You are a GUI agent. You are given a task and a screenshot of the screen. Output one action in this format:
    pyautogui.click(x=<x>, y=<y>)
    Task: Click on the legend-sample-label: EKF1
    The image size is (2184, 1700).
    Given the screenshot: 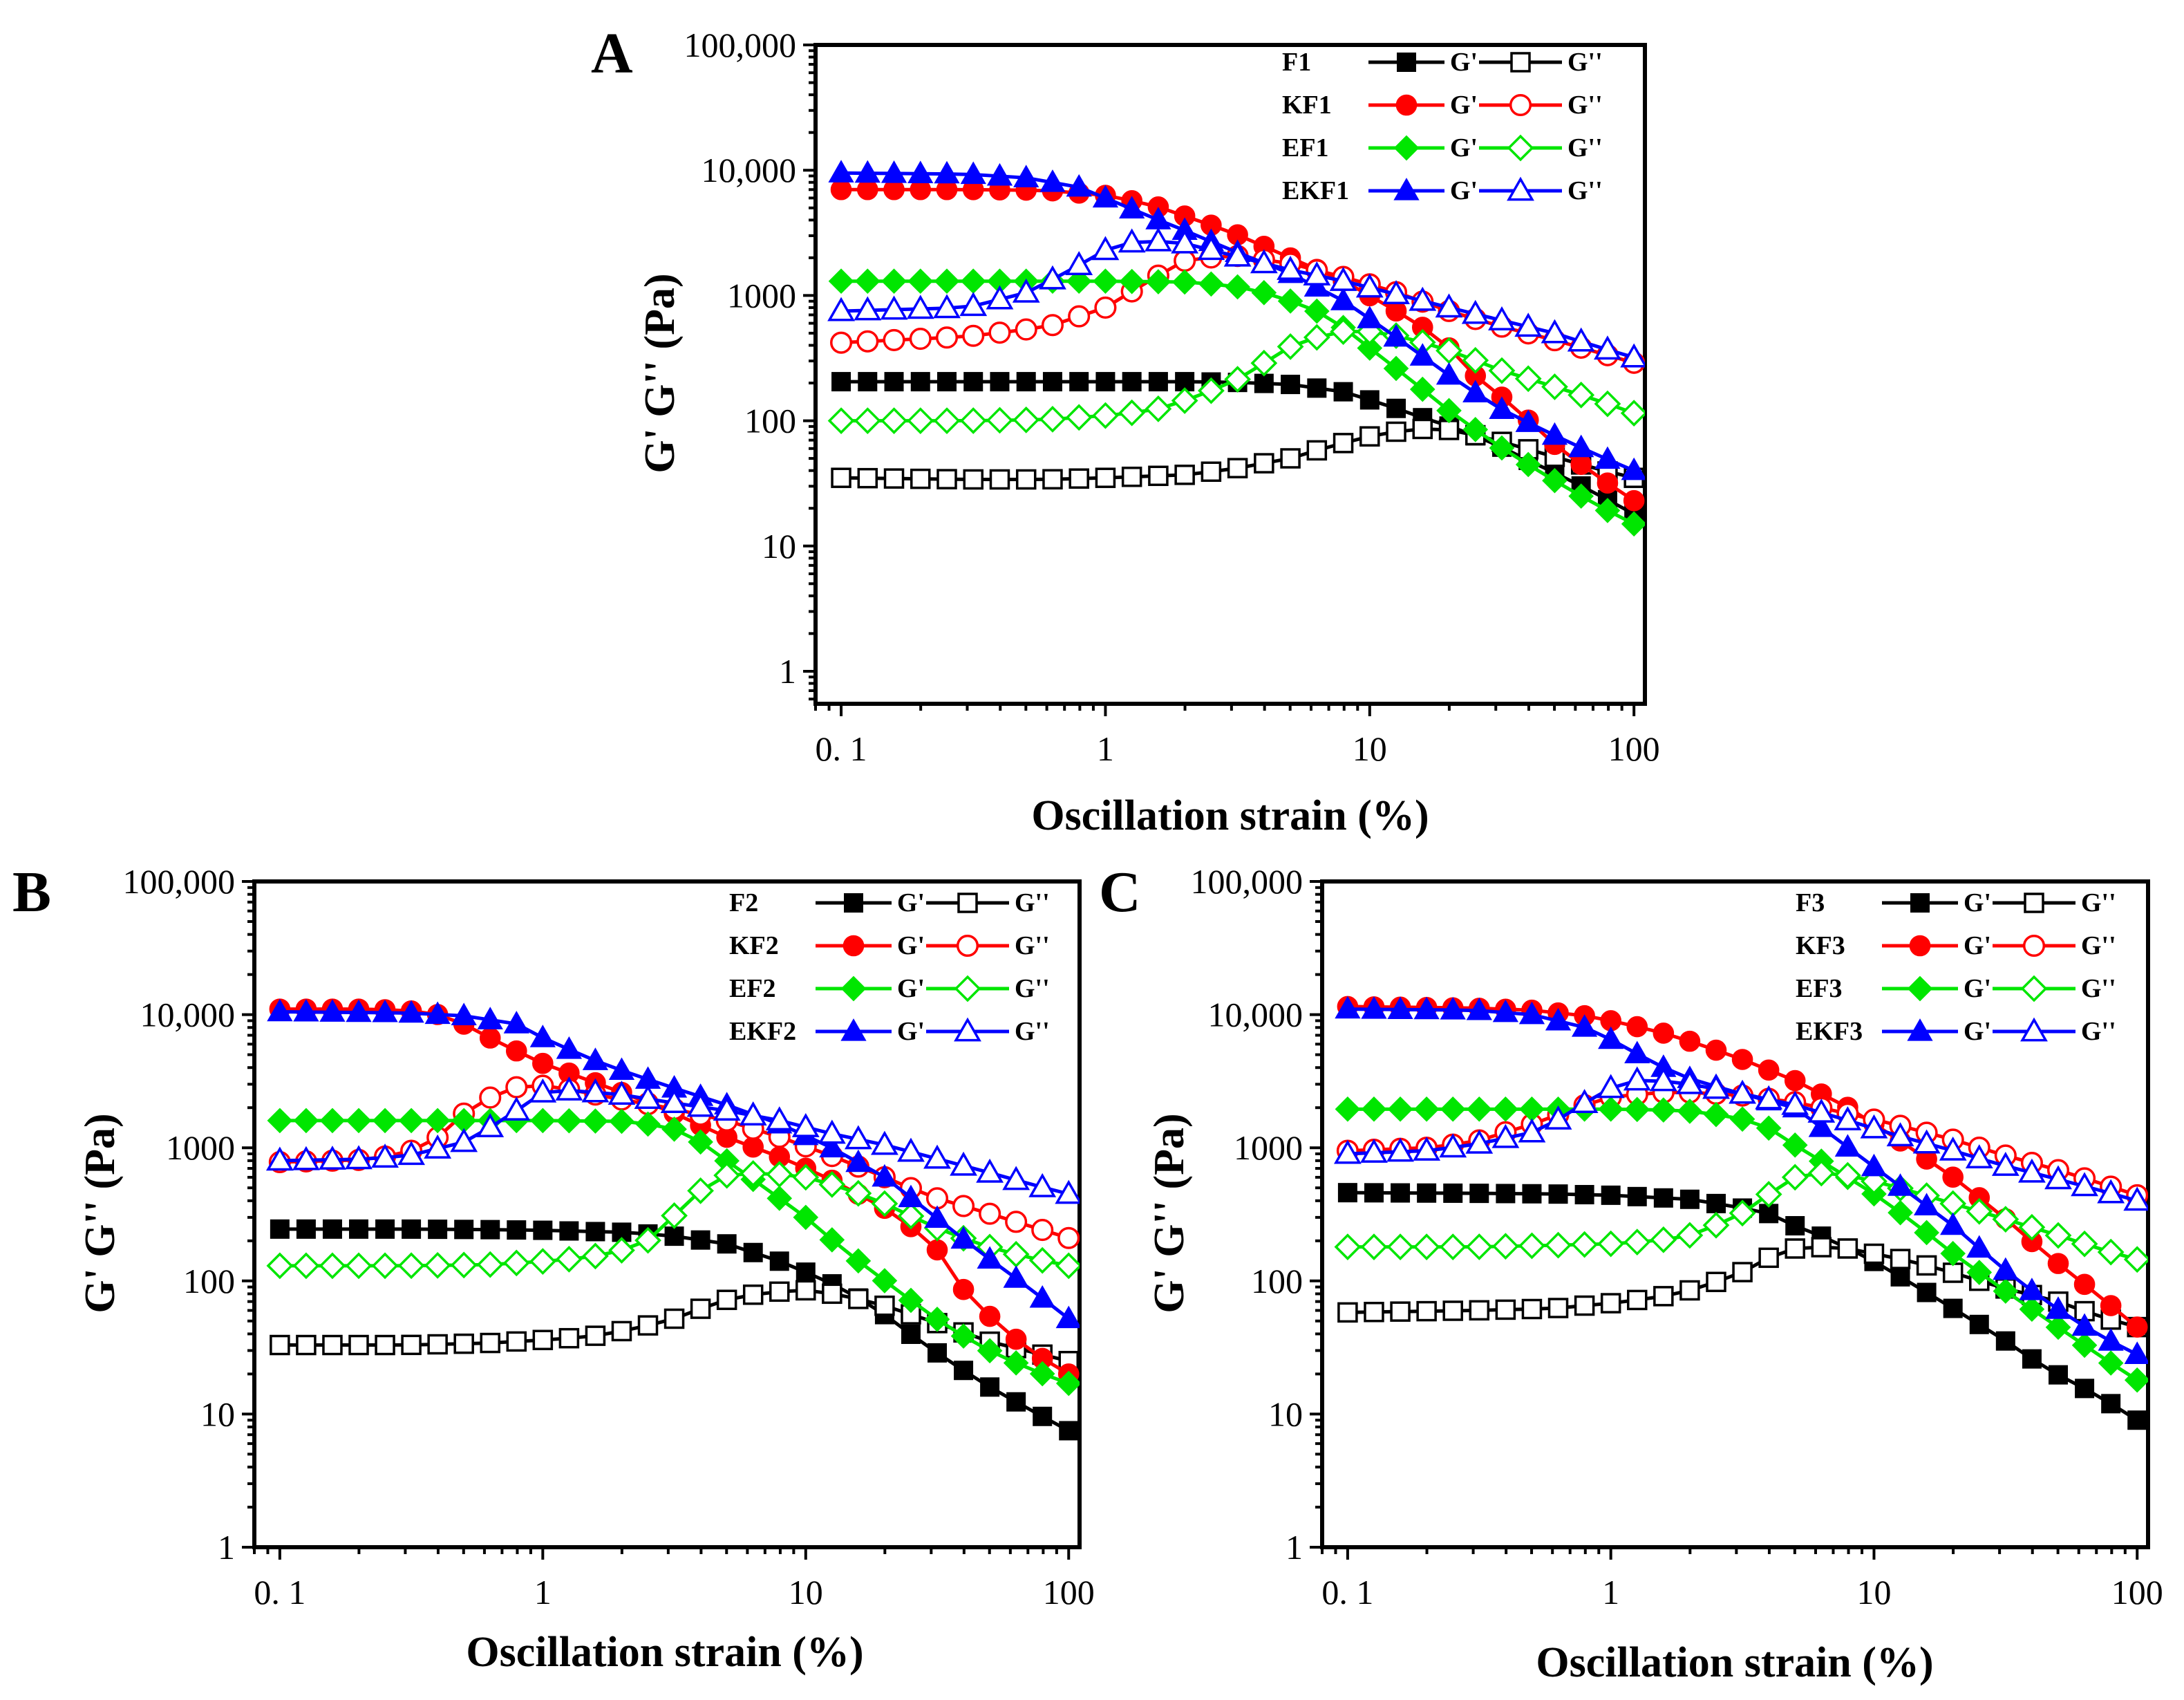 What is the action you would take?
    pyautogui.click(x=1315, y=190)
    